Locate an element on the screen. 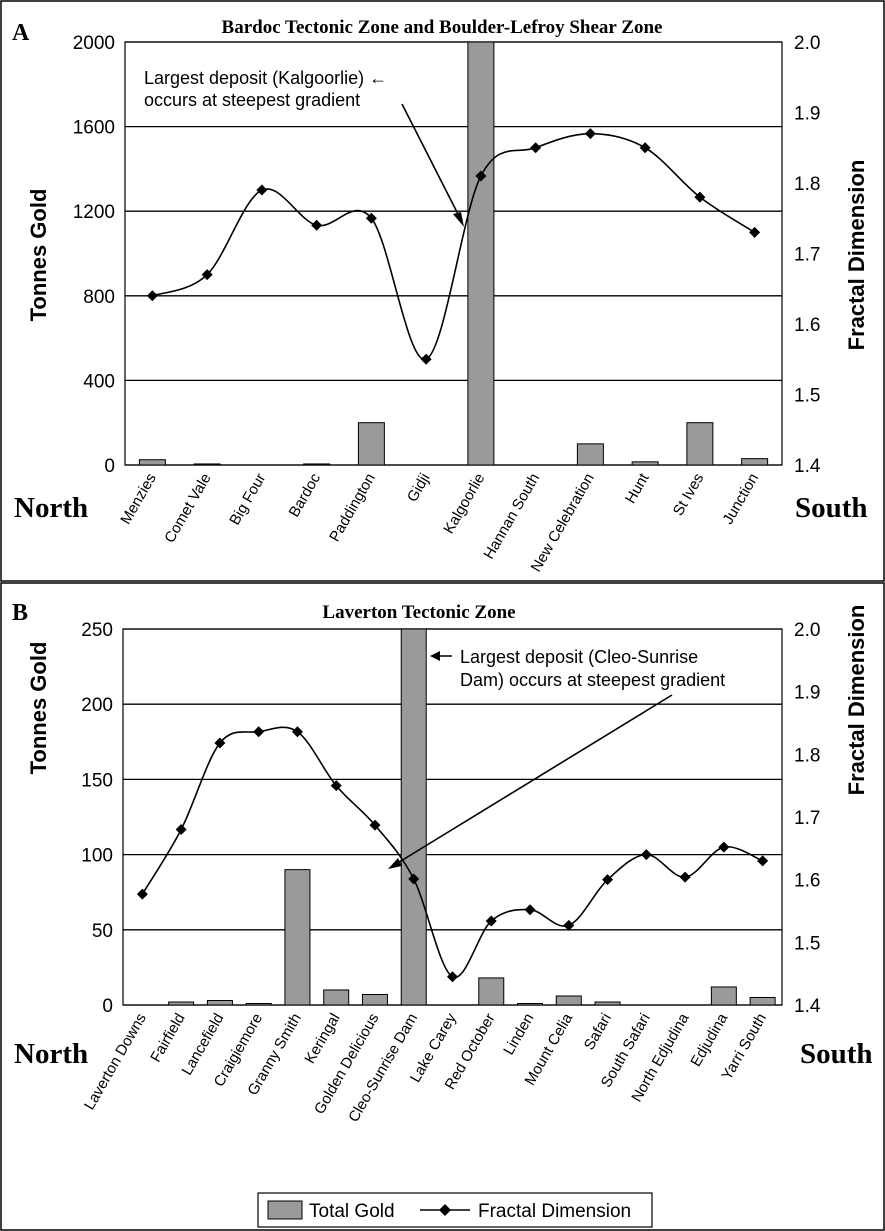 The width and height of the screenshot is (885, 1231). category-label: Laverton Downs is located at coordinates (115, 1062).